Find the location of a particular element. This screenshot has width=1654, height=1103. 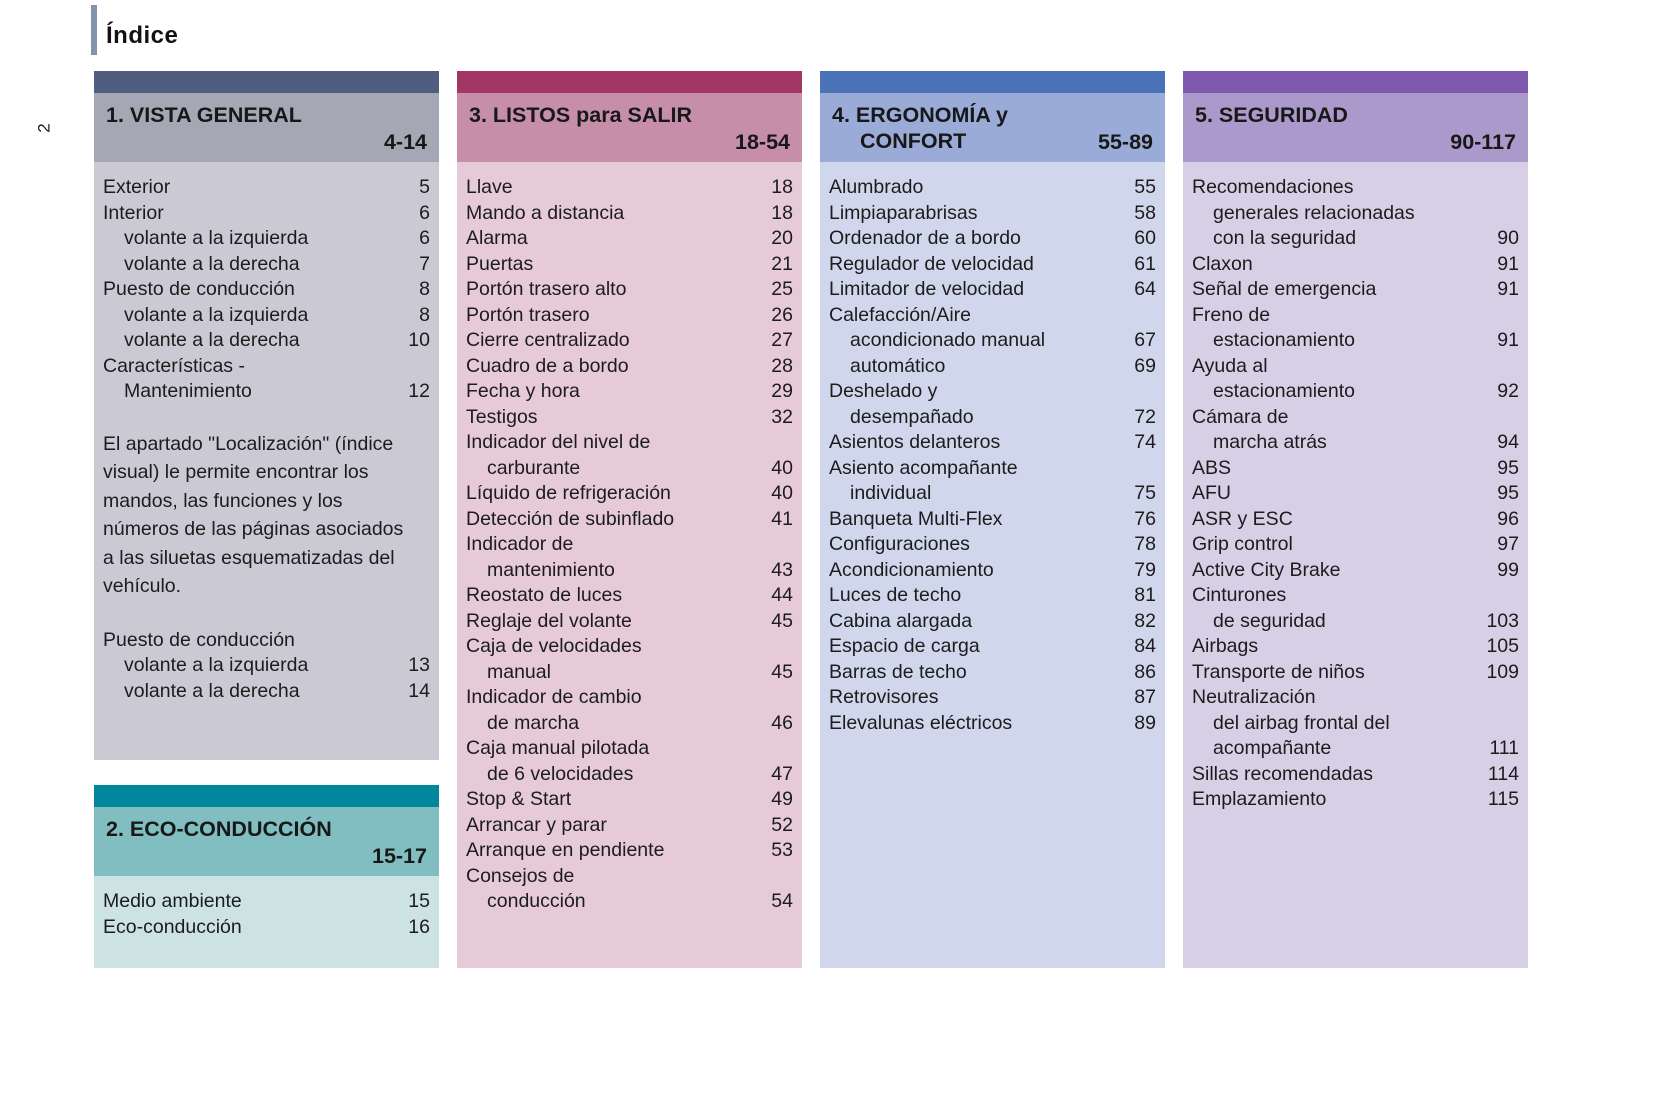

toc-row: Emplazamiento 115 is located at coordinates (1355, 800).